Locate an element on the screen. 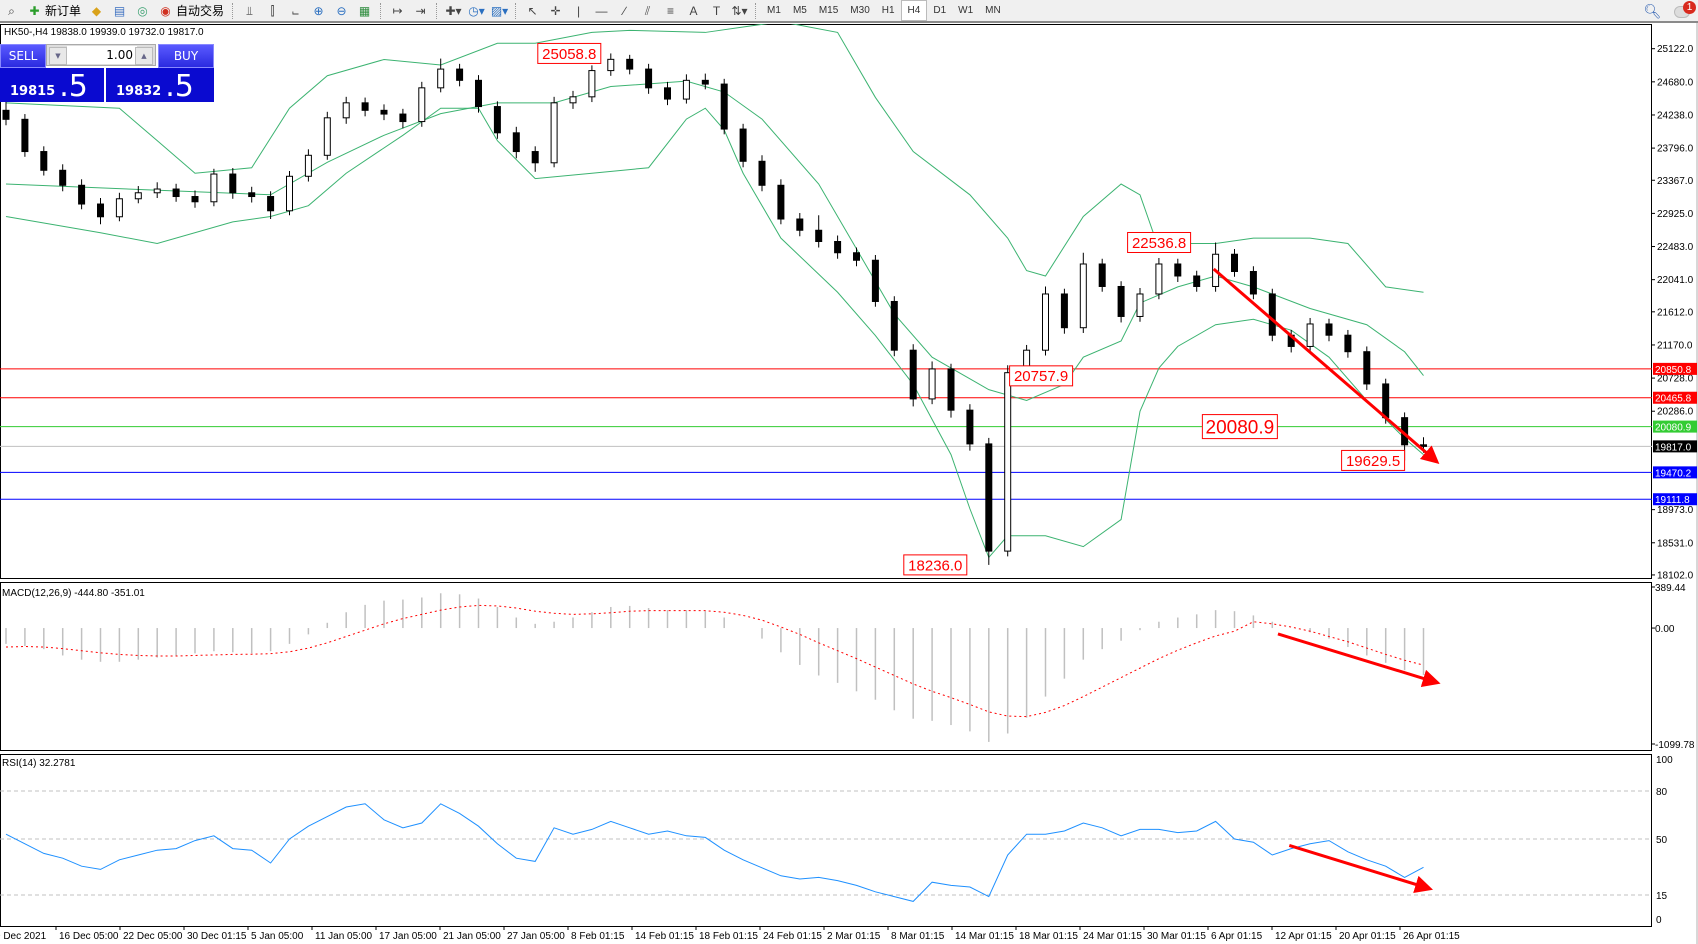  price-tick-label: 24680.0 is located at coordinates (1675, 82).